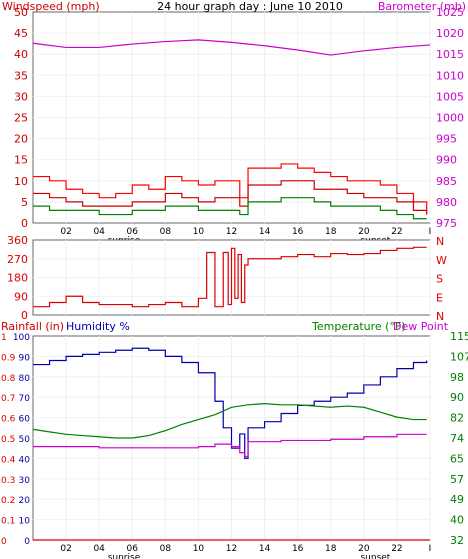 The image size is (468, 559). I want to click on temperature-tick: 40, so click(457, 520).